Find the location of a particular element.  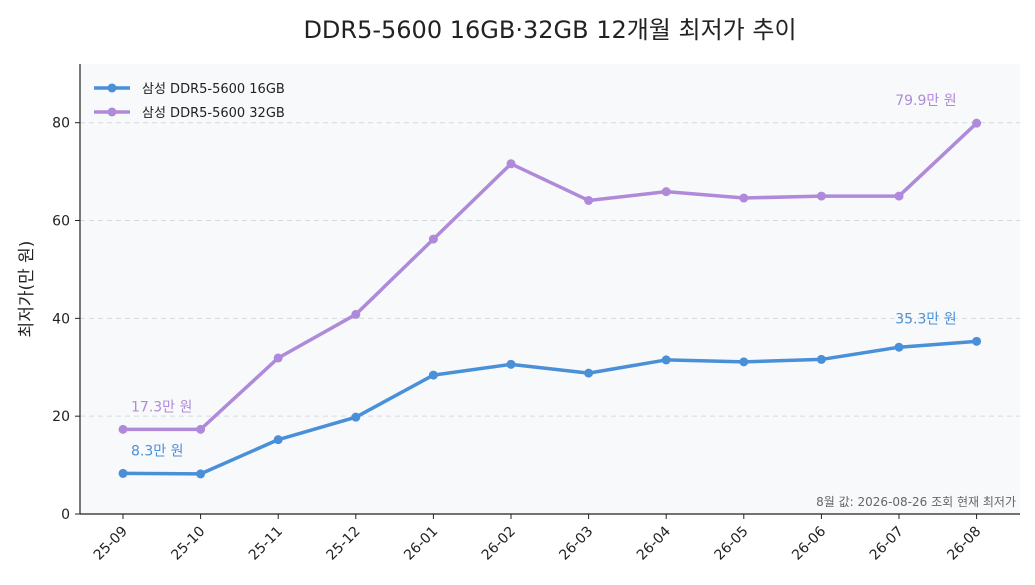

x-tick-label: 26-05 is located at coordinates (732, 544).